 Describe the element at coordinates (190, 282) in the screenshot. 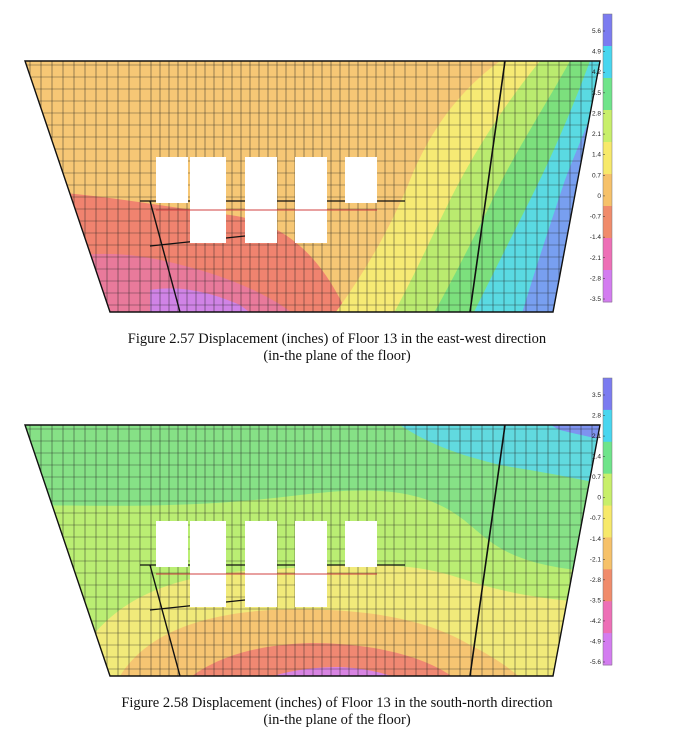

I see `contour-region-pink` at that location.